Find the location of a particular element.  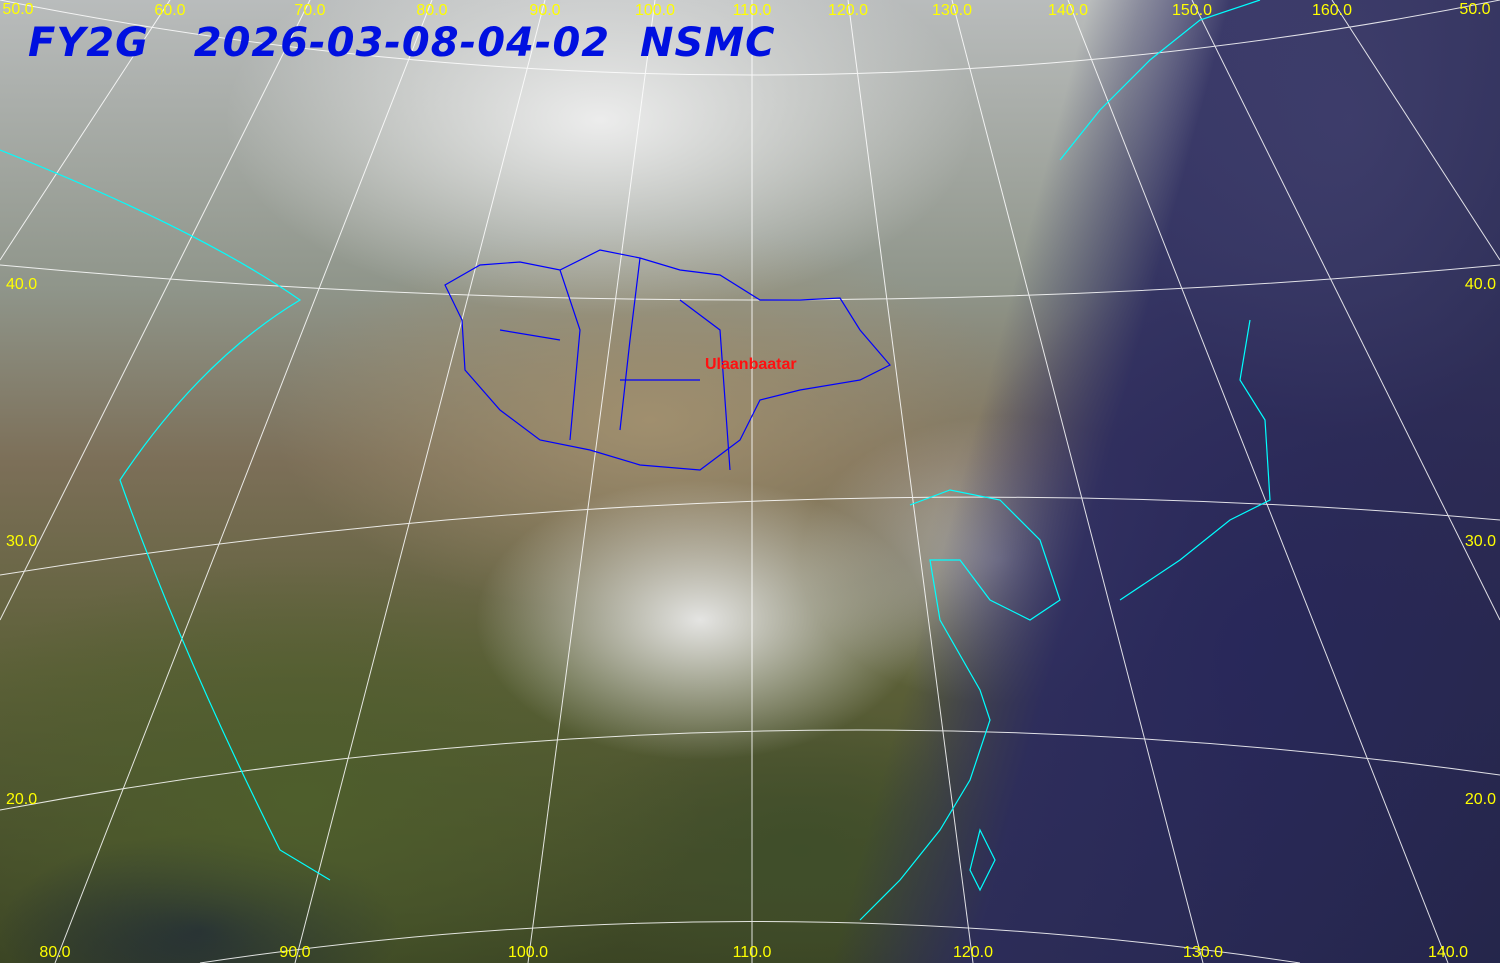

top-lon-label: 160.0 is located at coordinates (1332, 10).